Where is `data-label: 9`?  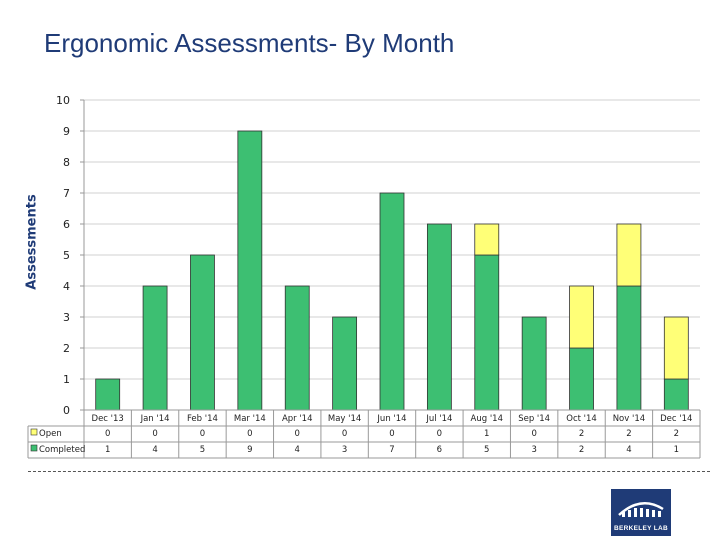
data-label: 9 is located at coordinates (249, 450).